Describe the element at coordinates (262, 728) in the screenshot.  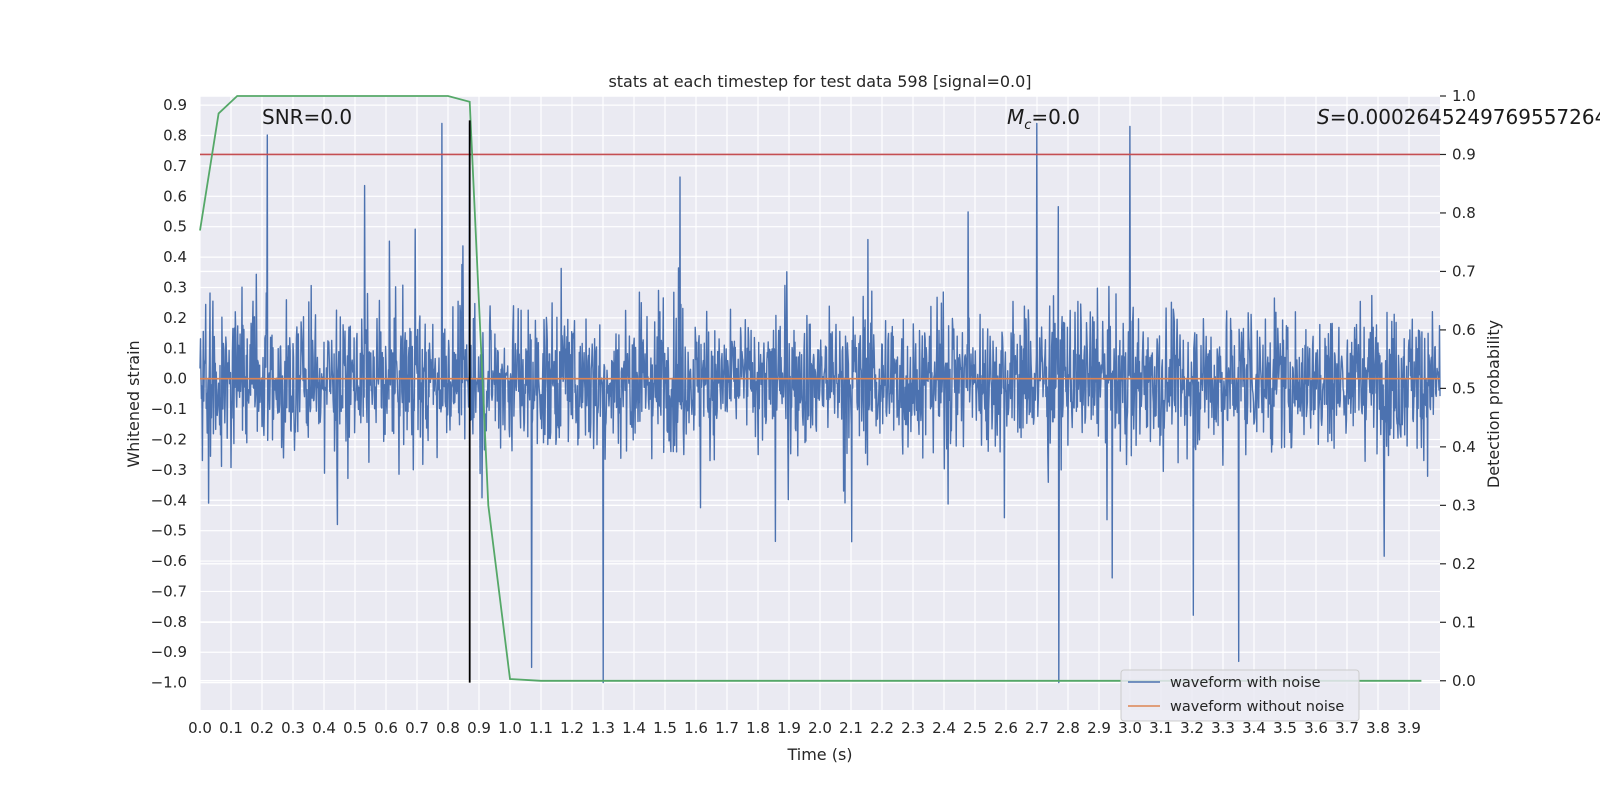
I see `x-tick-label: 0.2` at that location.